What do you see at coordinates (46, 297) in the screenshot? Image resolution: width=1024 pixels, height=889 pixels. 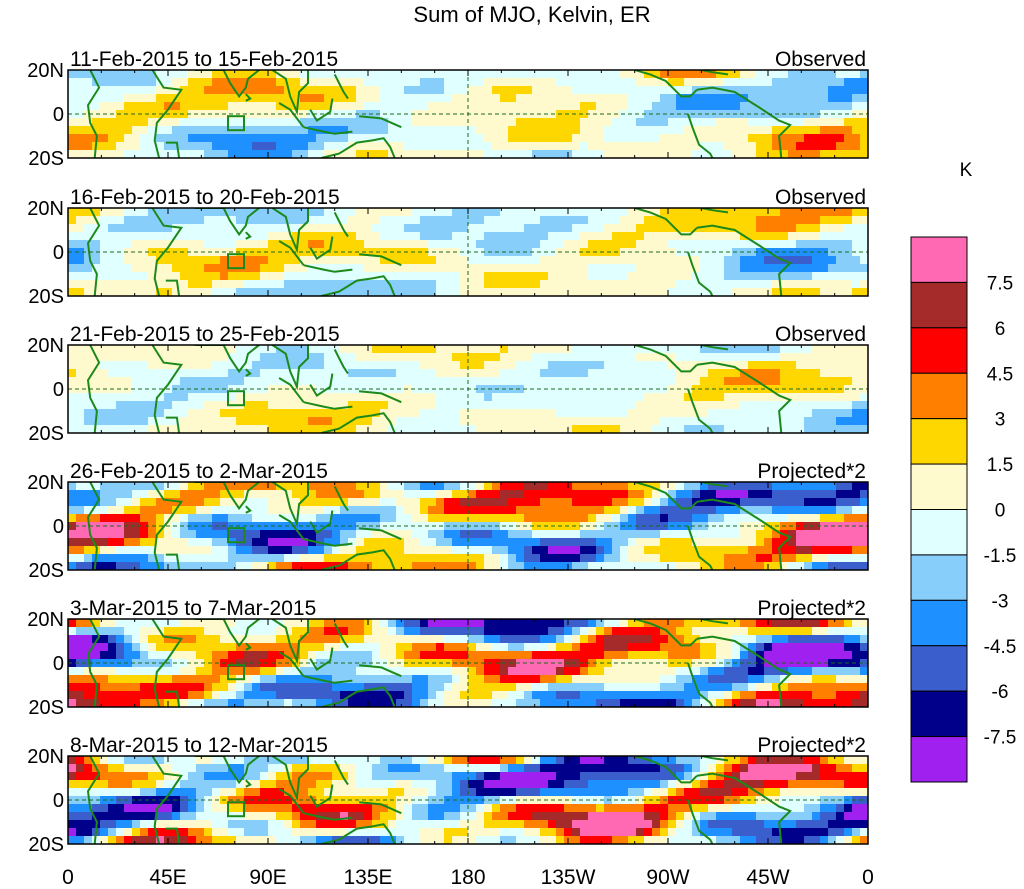 I see `y-tick-label: 20S` at bounding box center [46, 297].